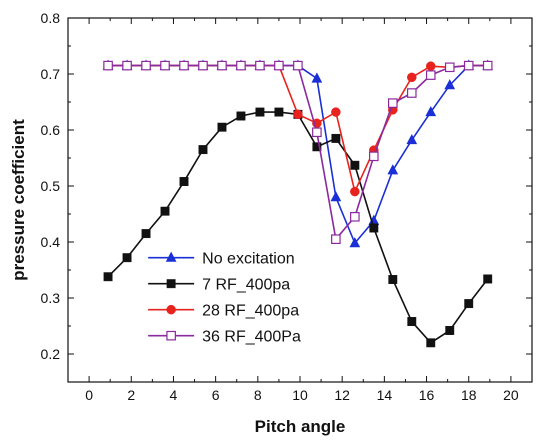 This screenshot has height=445, width=550. What do you see at coordinates (469, 395) in the screenshot?
I see `x-tick-label: 18` at bounding box center [469, 395].